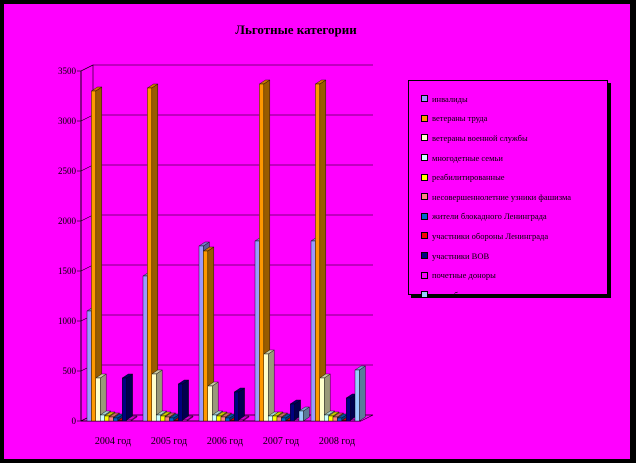 The height and width of the screenshot is (463, 636). Describe the element at coordinates (461, 255) in the screenshot. I see `legend-label: участники ВОВ` at that location.